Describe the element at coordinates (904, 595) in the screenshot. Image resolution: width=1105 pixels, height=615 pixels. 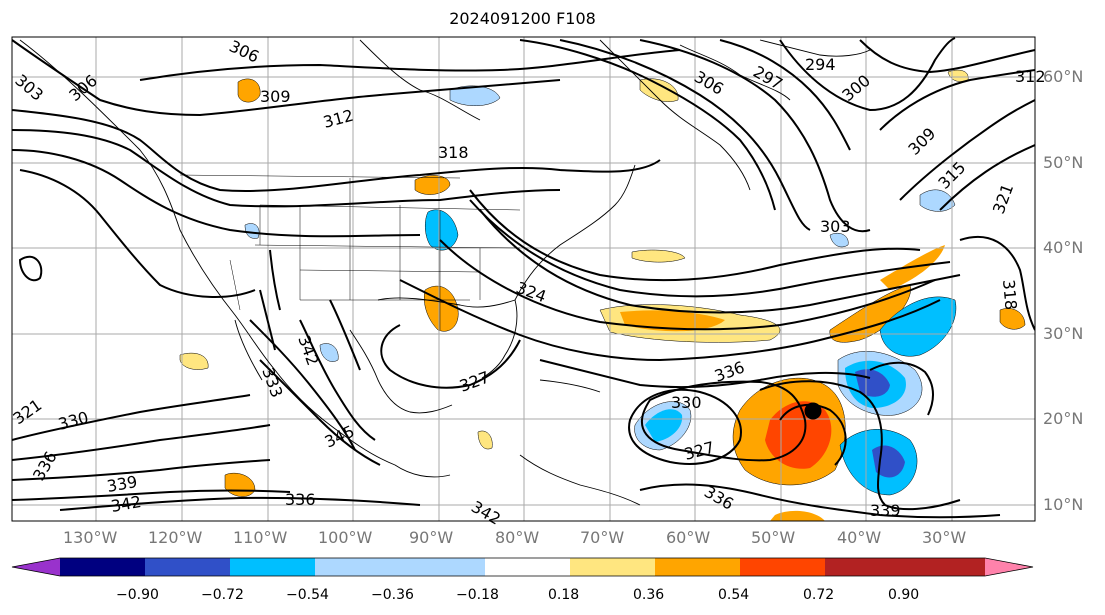
I see `colorbar-tick-label: 0.90` at that location.